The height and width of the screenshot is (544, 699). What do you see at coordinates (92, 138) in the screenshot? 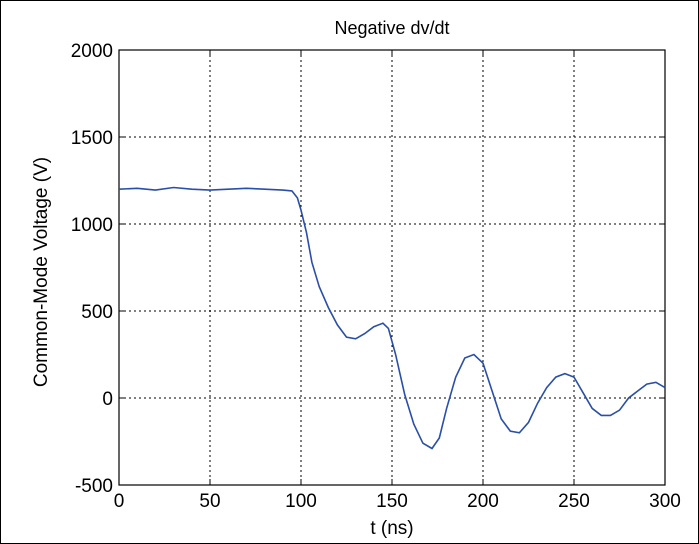
I see `y-tick-label: 1500` at bounding box center [92, 138].